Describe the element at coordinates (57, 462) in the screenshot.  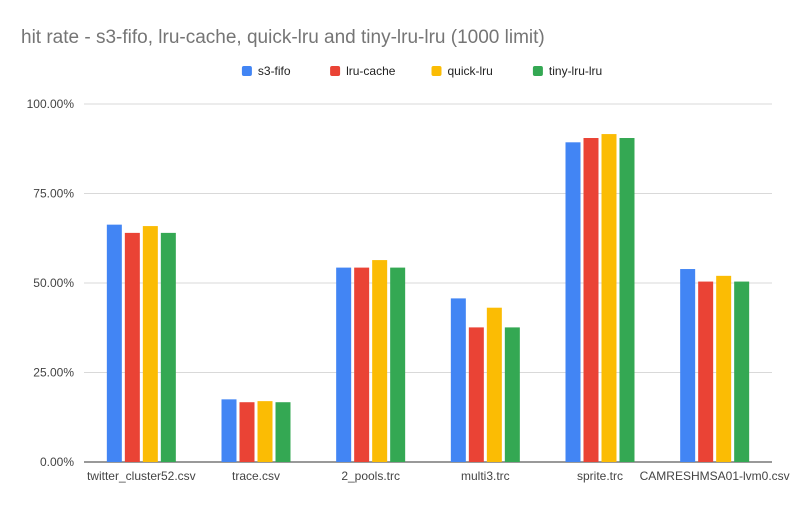
I see `y-tick-label: 0.00%` at that location.